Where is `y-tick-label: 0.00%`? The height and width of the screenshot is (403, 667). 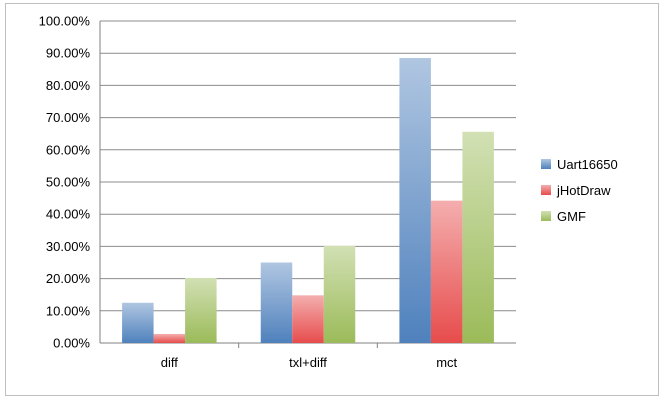
y-tick-label: 0.00% is located at coordinates (71, 343).